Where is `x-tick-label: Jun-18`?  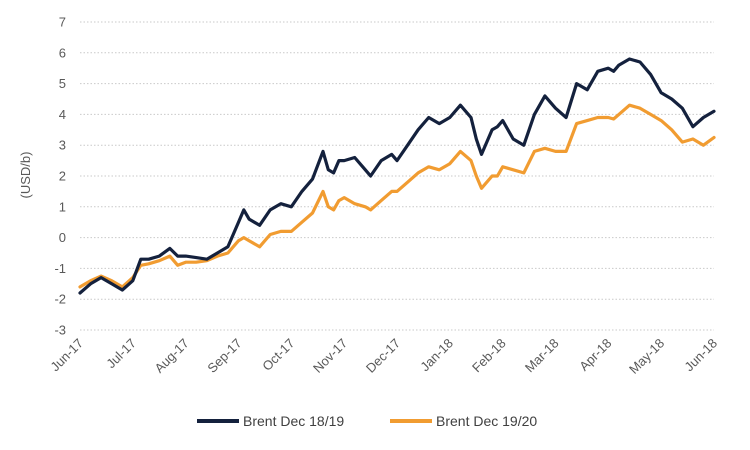 x-tick-label: Jun-18 is located at coordinates (700, 355).